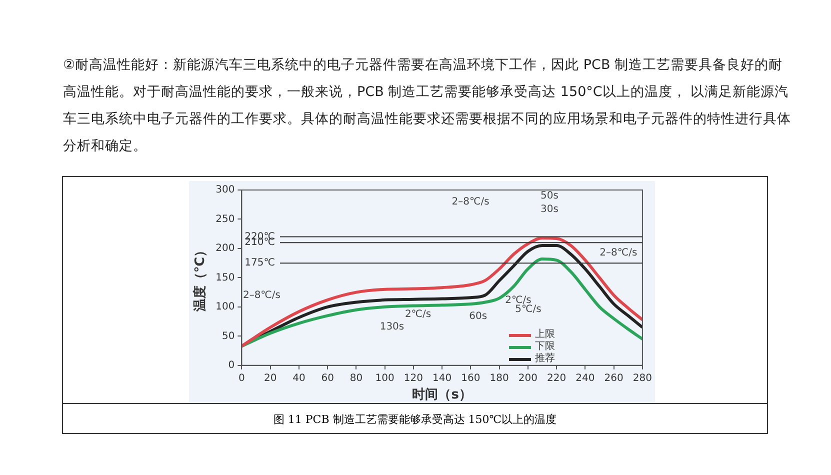 The width and height of the screenshot is (831, 475). What do you see at coordinates (270, 378) in the screenshot?
I see `x-tick-label: 20` at bounding box center [270, 378].